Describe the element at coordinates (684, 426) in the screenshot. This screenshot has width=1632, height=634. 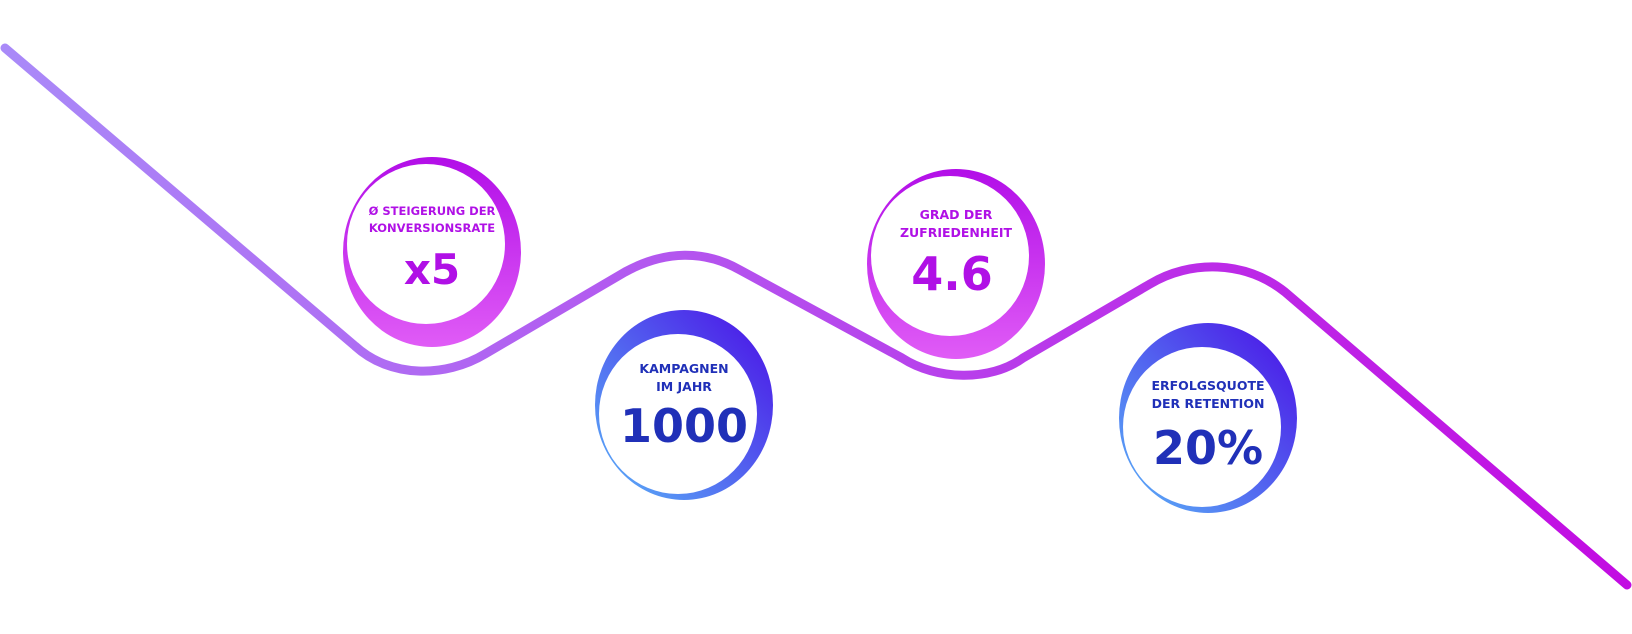
I see `stat-value: 1000` at that location.